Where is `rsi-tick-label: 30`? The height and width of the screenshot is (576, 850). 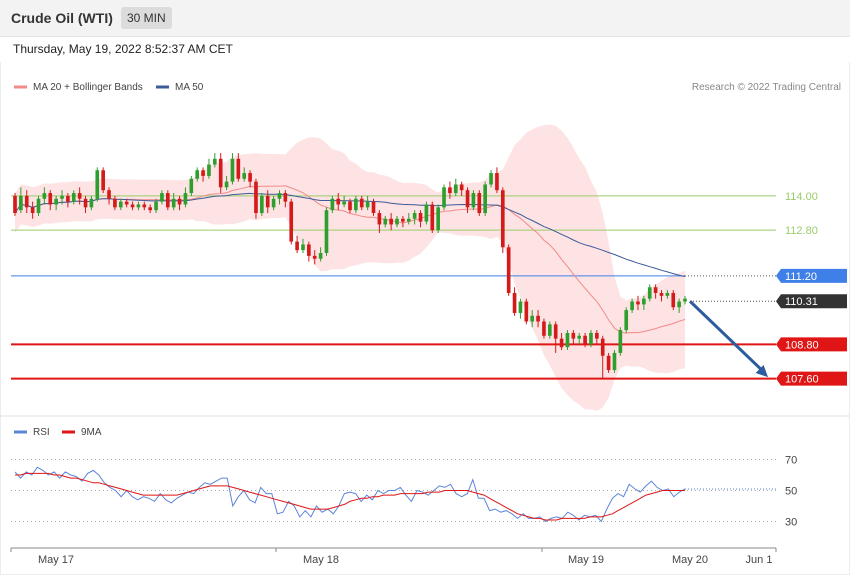 rsi-tick-label: 30 is located at coordinates (791, 523).